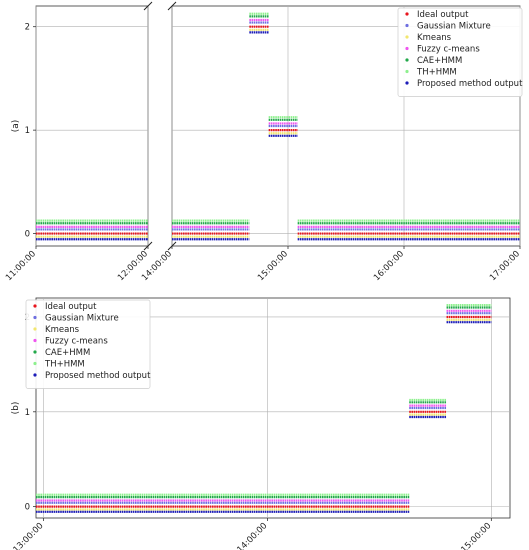 This screenshot has height=550, width=529. What do you see at coordinates (92, 126) in the screenshot?
I see `plot-area` at bounding box center [92, 126].